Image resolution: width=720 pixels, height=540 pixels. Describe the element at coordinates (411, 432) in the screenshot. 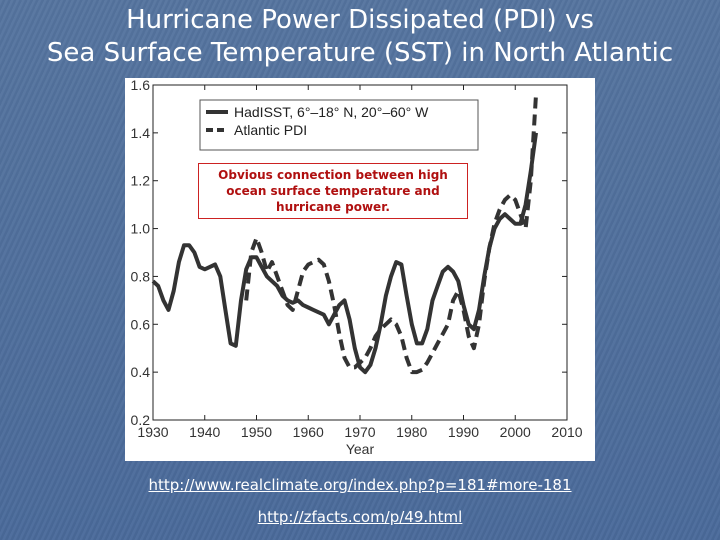

I see `x-tick-label: 1980` at that location.